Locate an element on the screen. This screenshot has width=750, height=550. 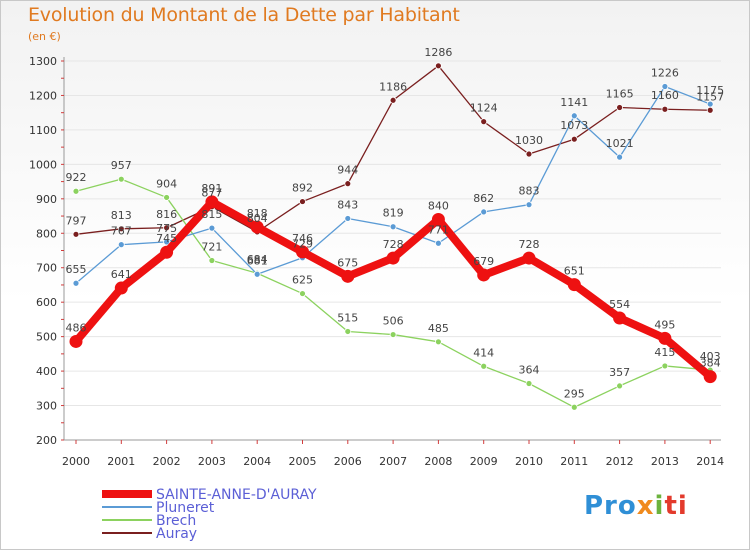
point-brech-2012 is located at coordinates (619, 386).